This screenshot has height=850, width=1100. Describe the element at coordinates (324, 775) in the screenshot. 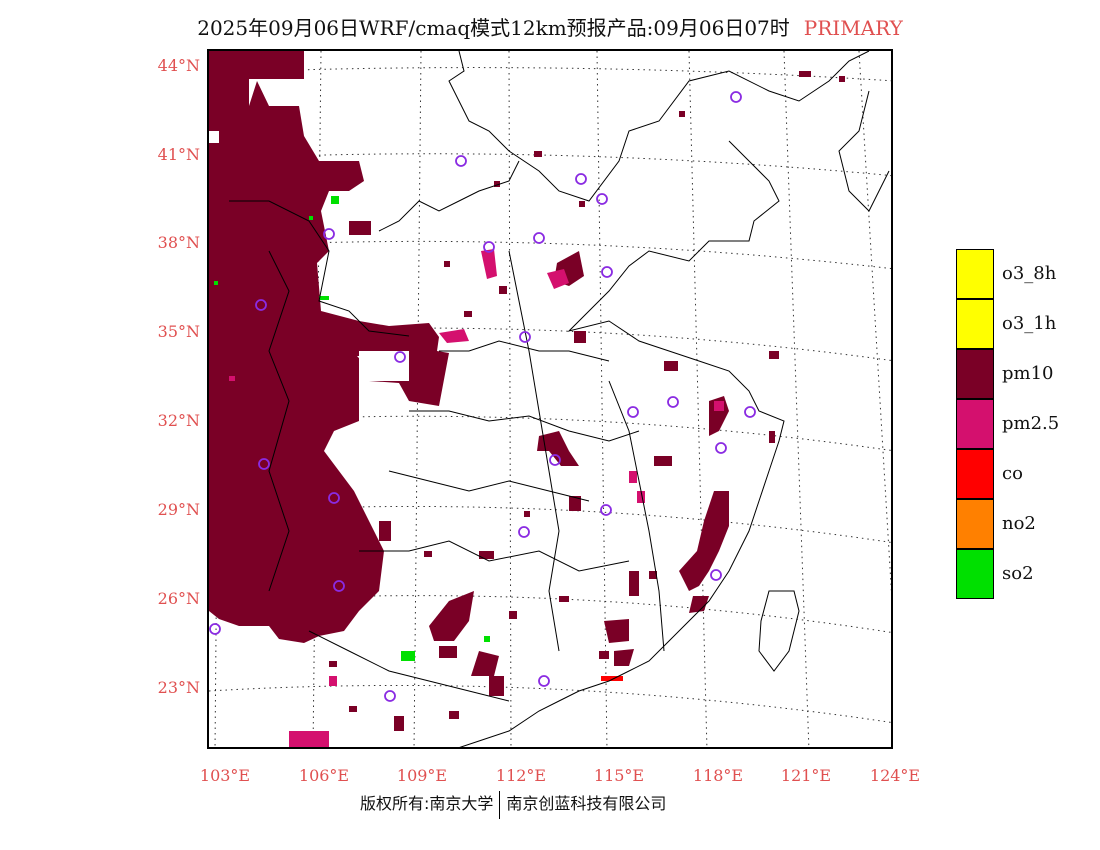

I see `lon-label-106: 106°E` at that location.